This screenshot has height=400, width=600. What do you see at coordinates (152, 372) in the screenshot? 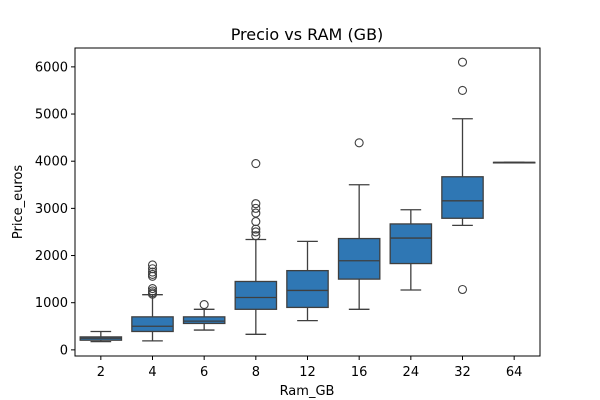
I see `x-tick-label: 4` at bounding box center [152, 372].